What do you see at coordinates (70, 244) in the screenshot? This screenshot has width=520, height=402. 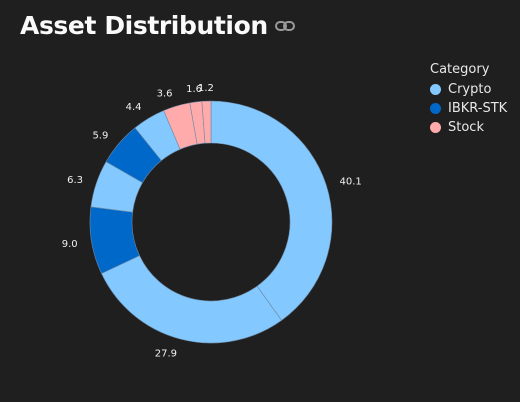 I see `slice-label-3: 9.0` at bounding box center [70, 244].